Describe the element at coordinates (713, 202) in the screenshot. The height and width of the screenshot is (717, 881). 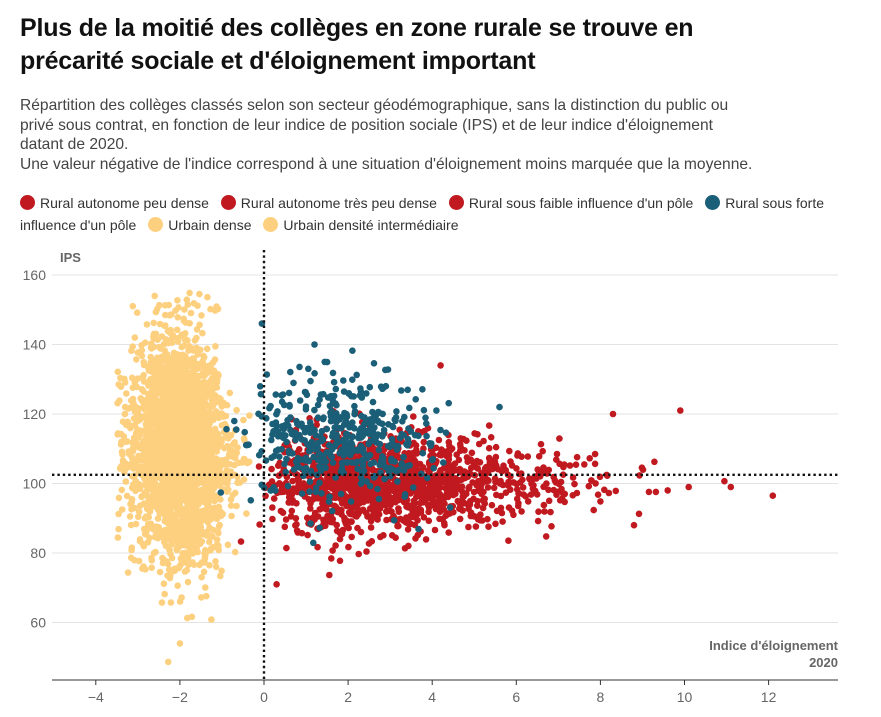
I see `legend-dot` at that location.